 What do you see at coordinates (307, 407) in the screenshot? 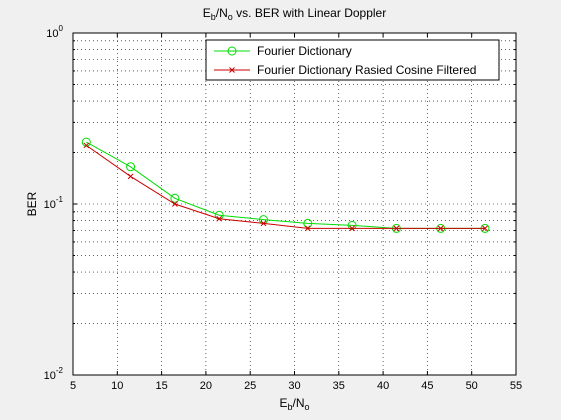
I see `xlabel-sub-o: o` at bounding box center [307, 407].